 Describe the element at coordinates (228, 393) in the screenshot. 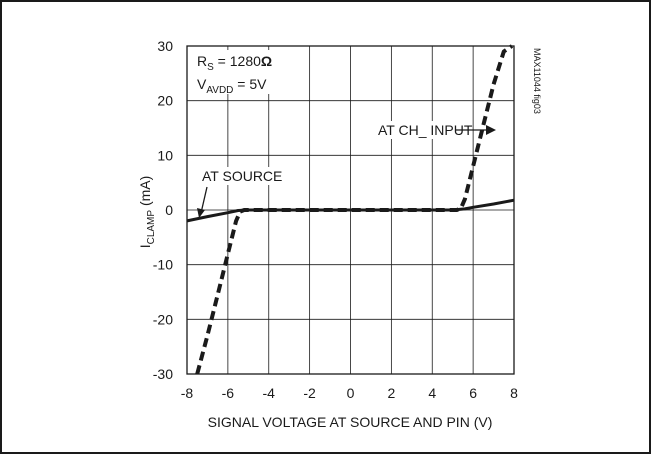

I see `x-tick-label: -6` at that location.